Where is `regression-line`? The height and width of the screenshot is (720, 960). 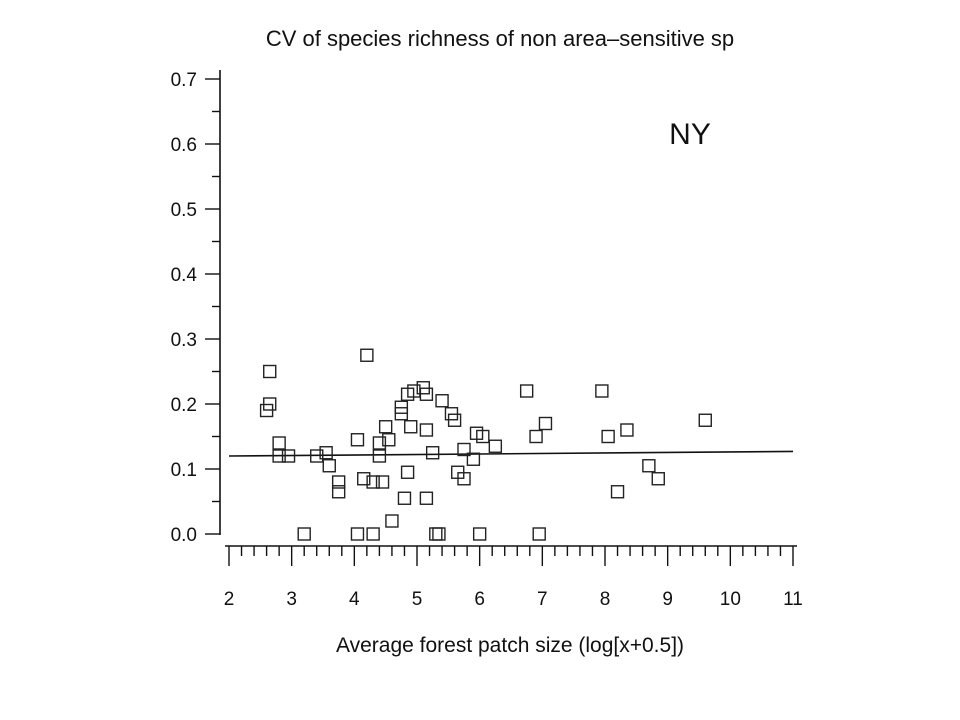 regression-line is located at coordinates (511, 453).